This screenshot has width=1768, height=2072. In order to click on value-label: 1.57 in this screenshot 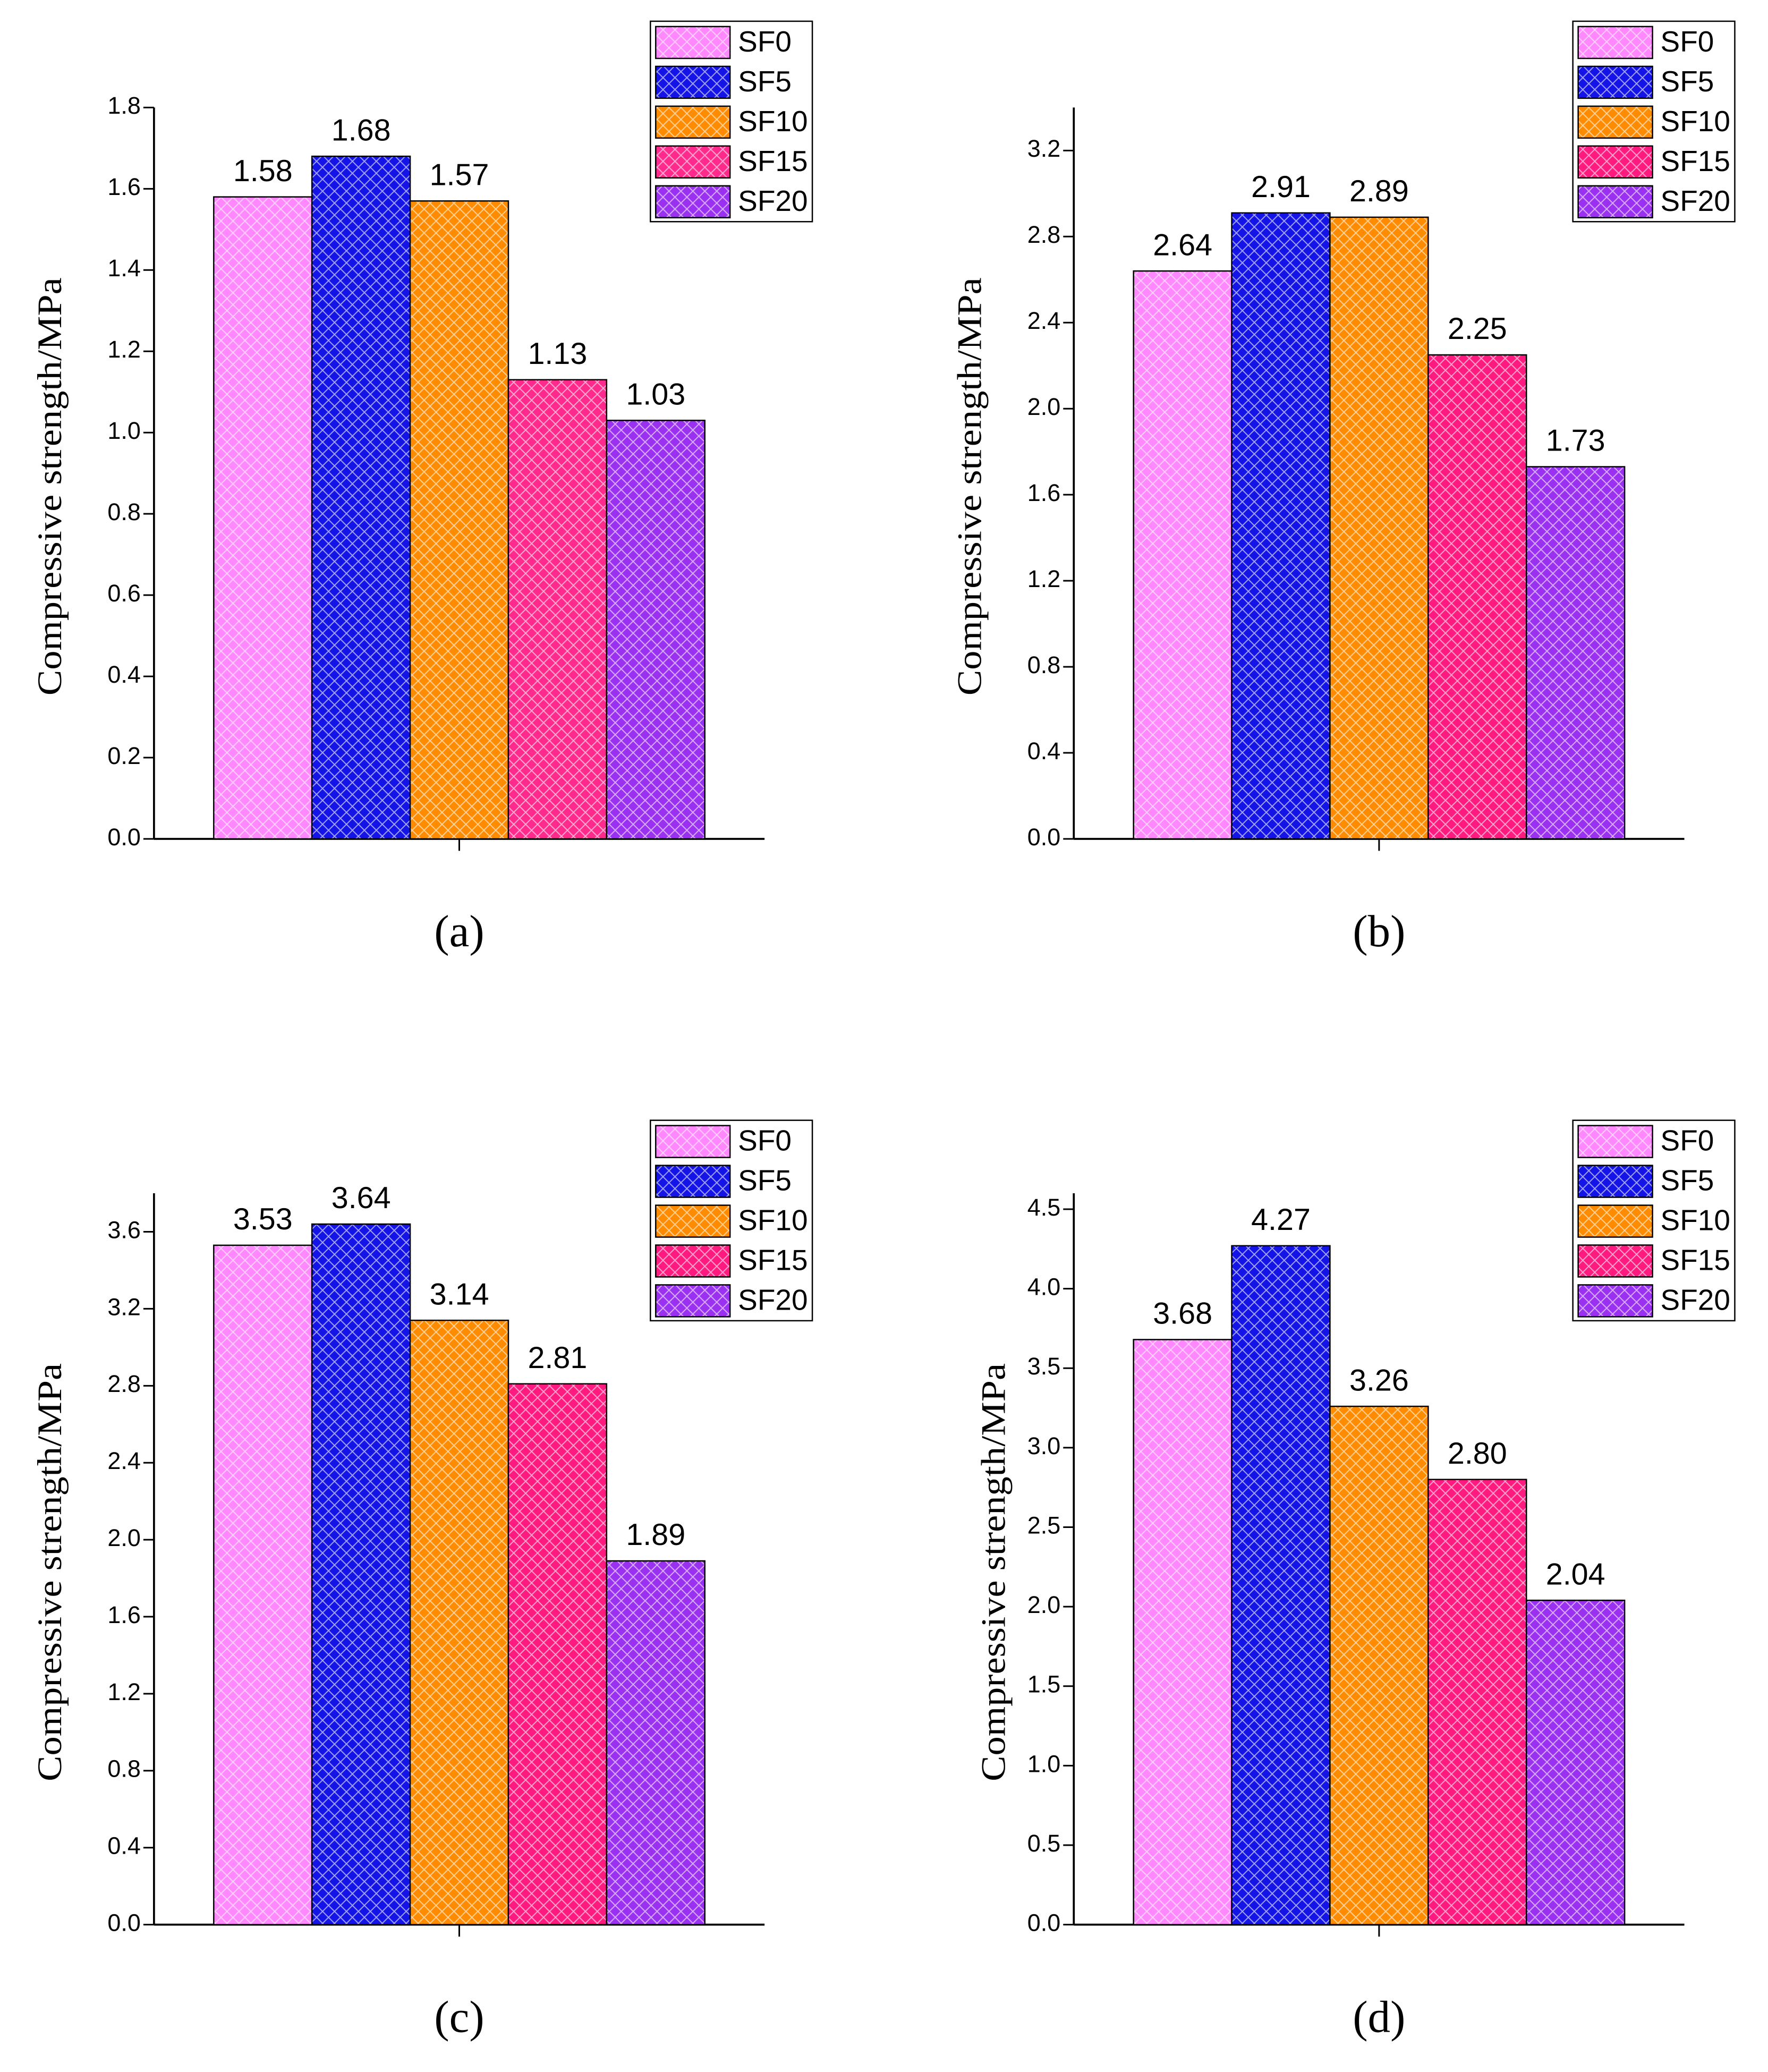, I will do `click(459, 175)`.